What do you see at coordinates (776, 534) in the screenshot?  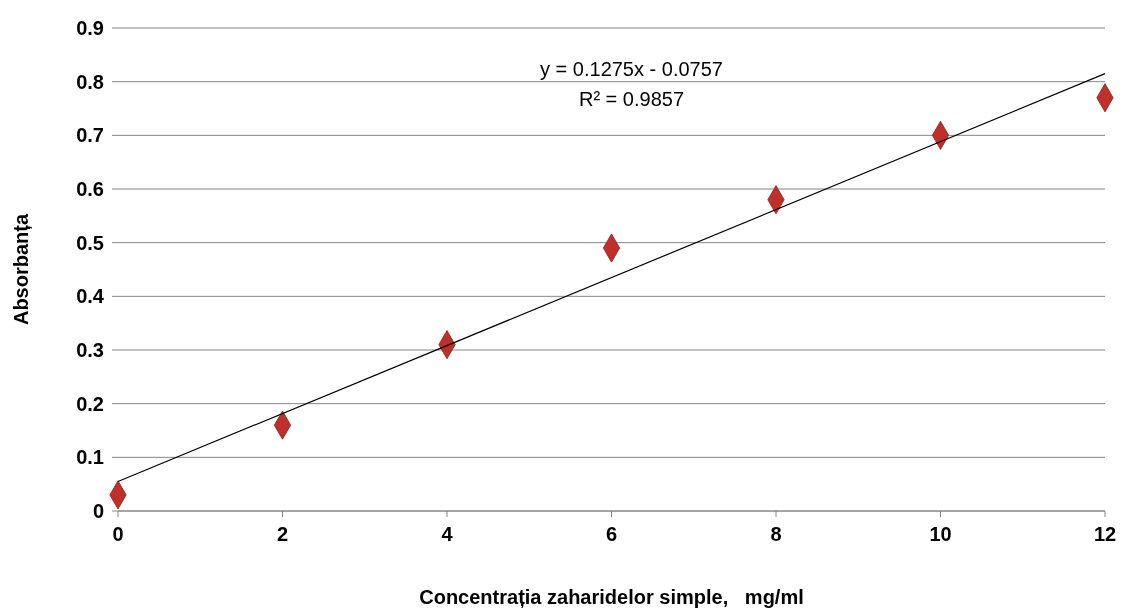 I see `x-tick-label: 8` at bounding box center [776, 534].